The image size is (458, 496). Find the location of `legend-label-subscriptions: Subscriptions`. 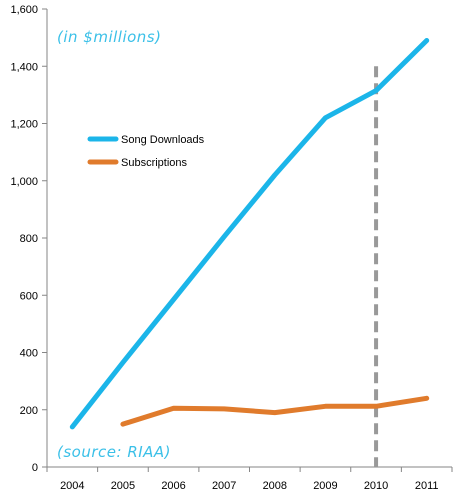

legend-label-subscriptions: Subscriptions is located at coordinates (154, 163).